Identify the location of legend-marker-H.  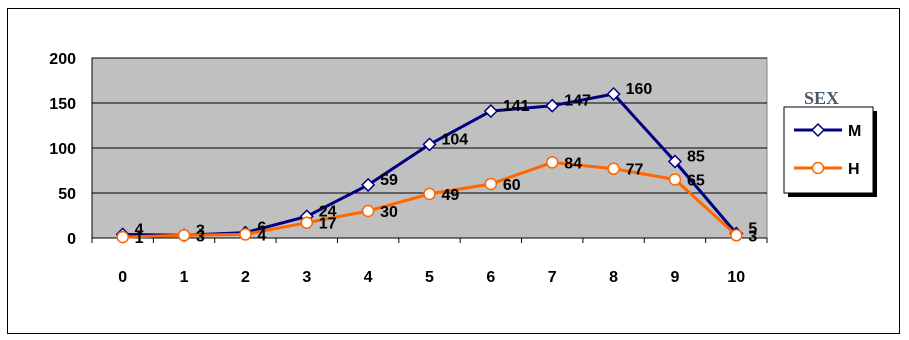
(818, 168).